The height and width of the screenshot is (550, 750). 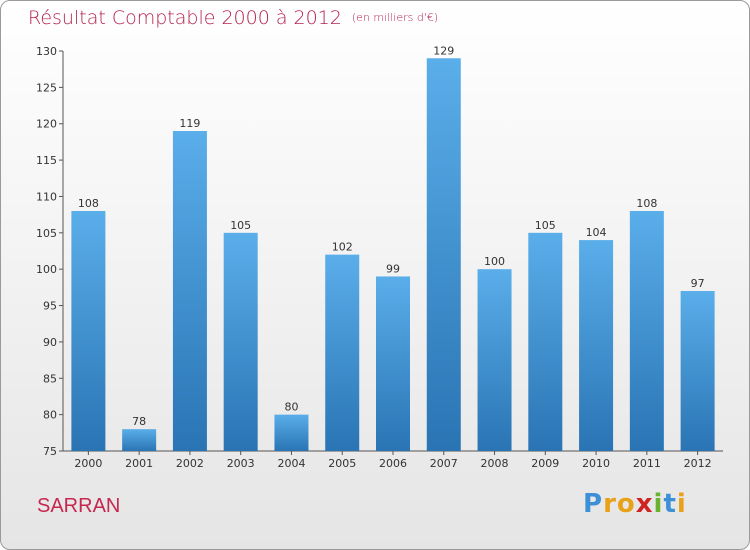 What do you see at coordinates (46, 87) in the screenshot?
I see `y-tick-label: 125` at bounding box center [46, 87].